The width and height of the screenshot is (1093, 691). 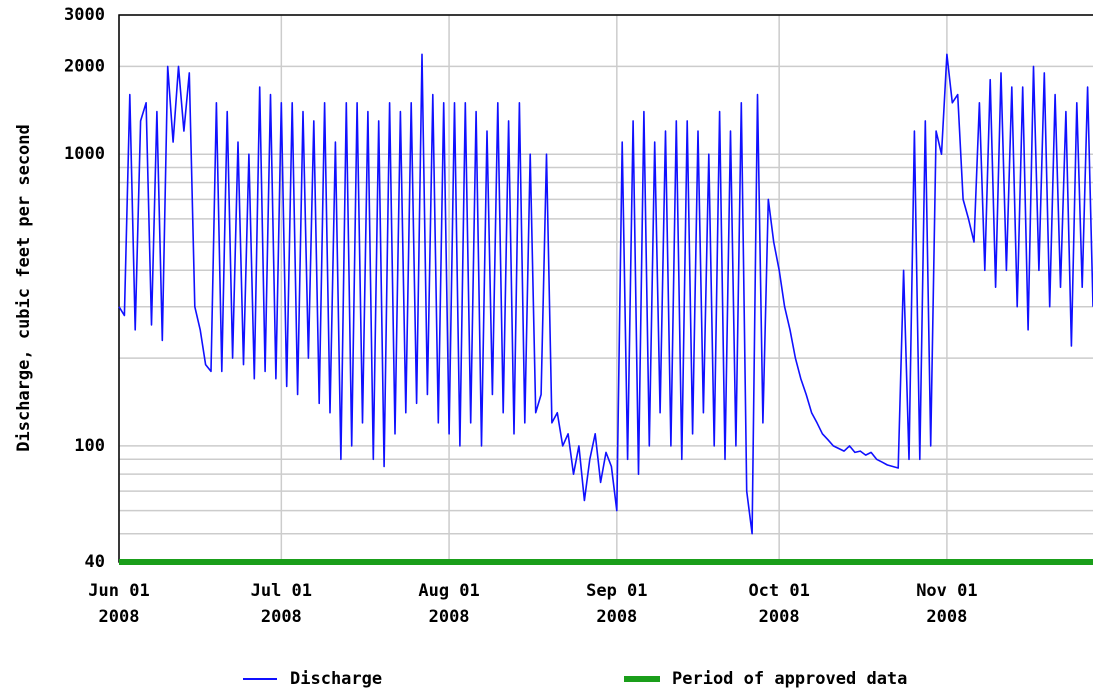 I want to click on y-tick-label: 3000, so click(x=84, y=15).